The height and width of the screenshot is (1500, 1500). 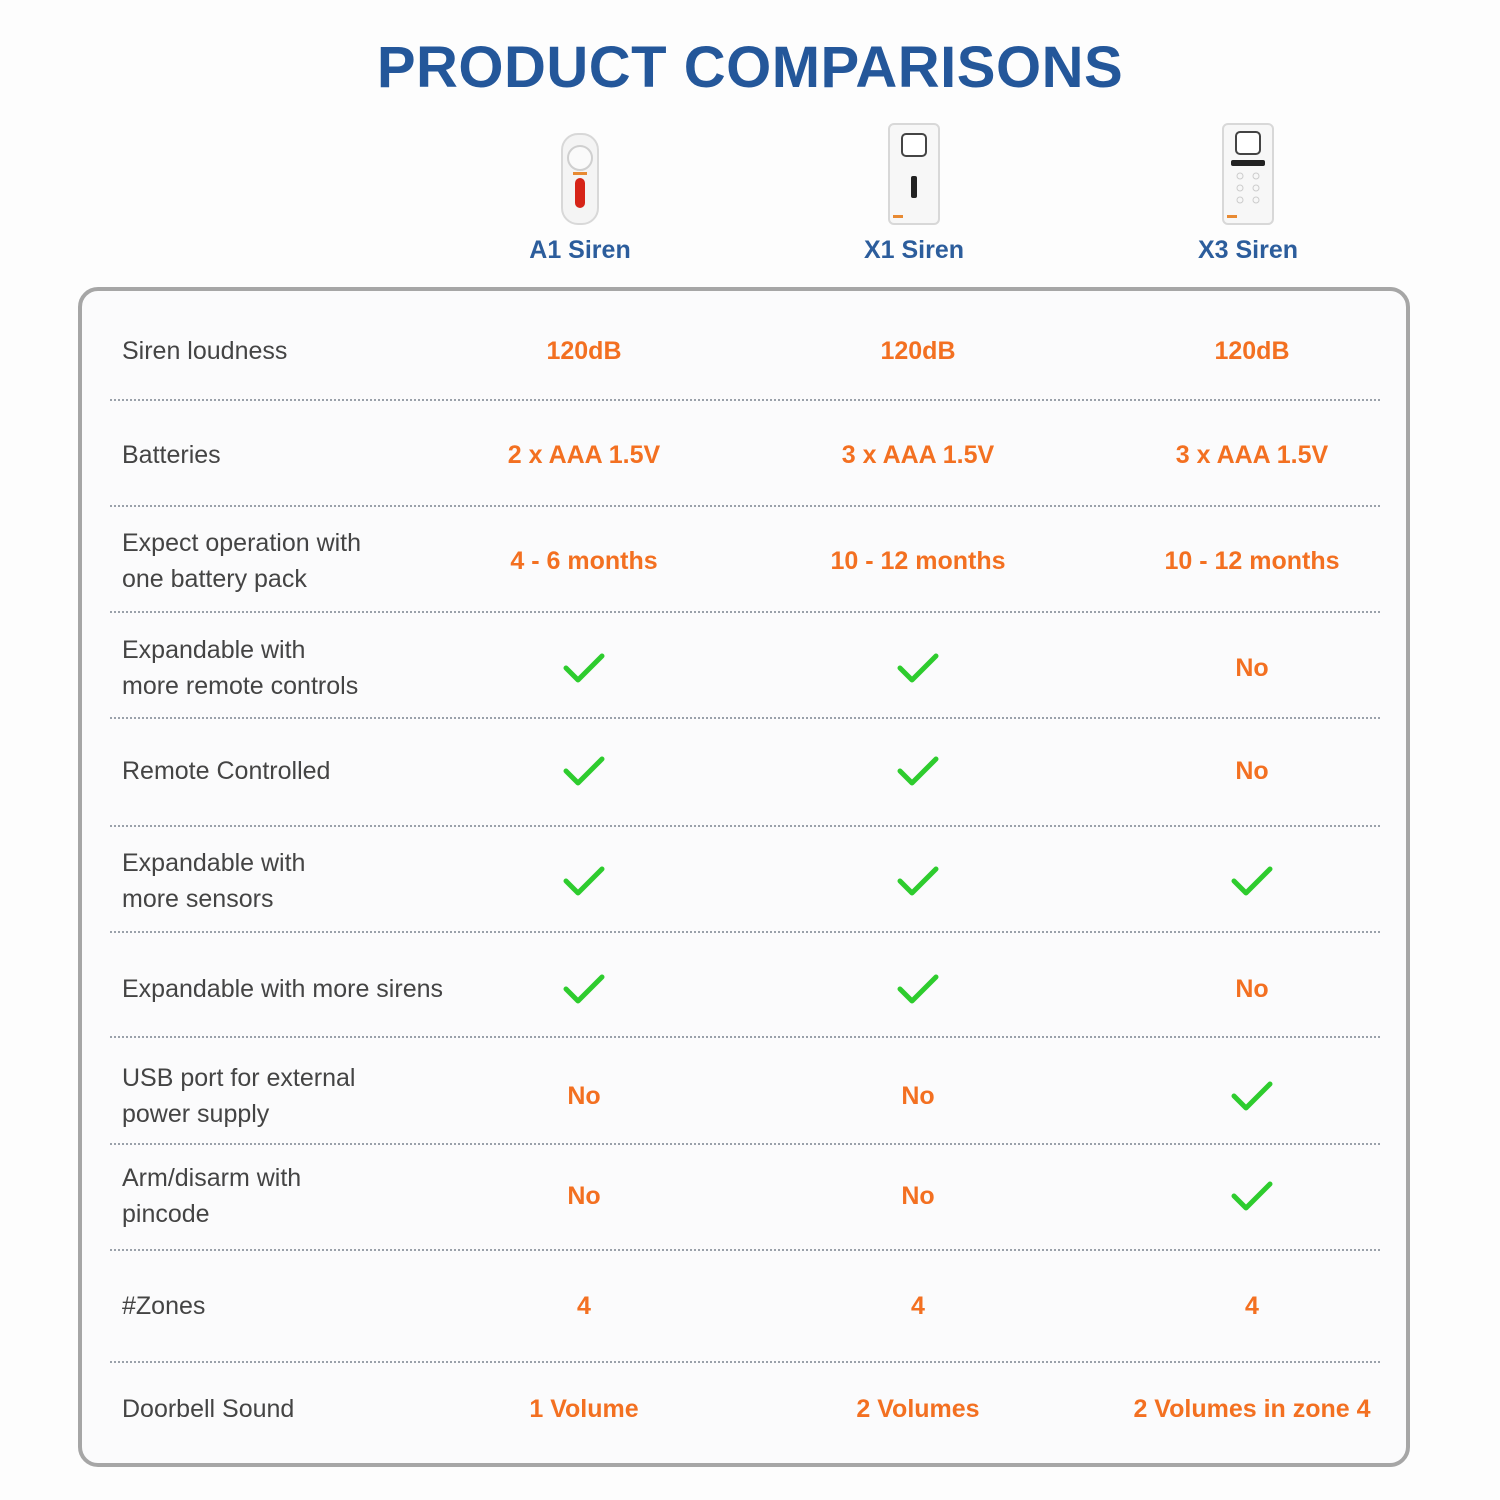 What do you see at coordinates (208, 1409) in the screenshot?
I see `row-label: Doorbell Sound` at bounding box center [208, 1409].